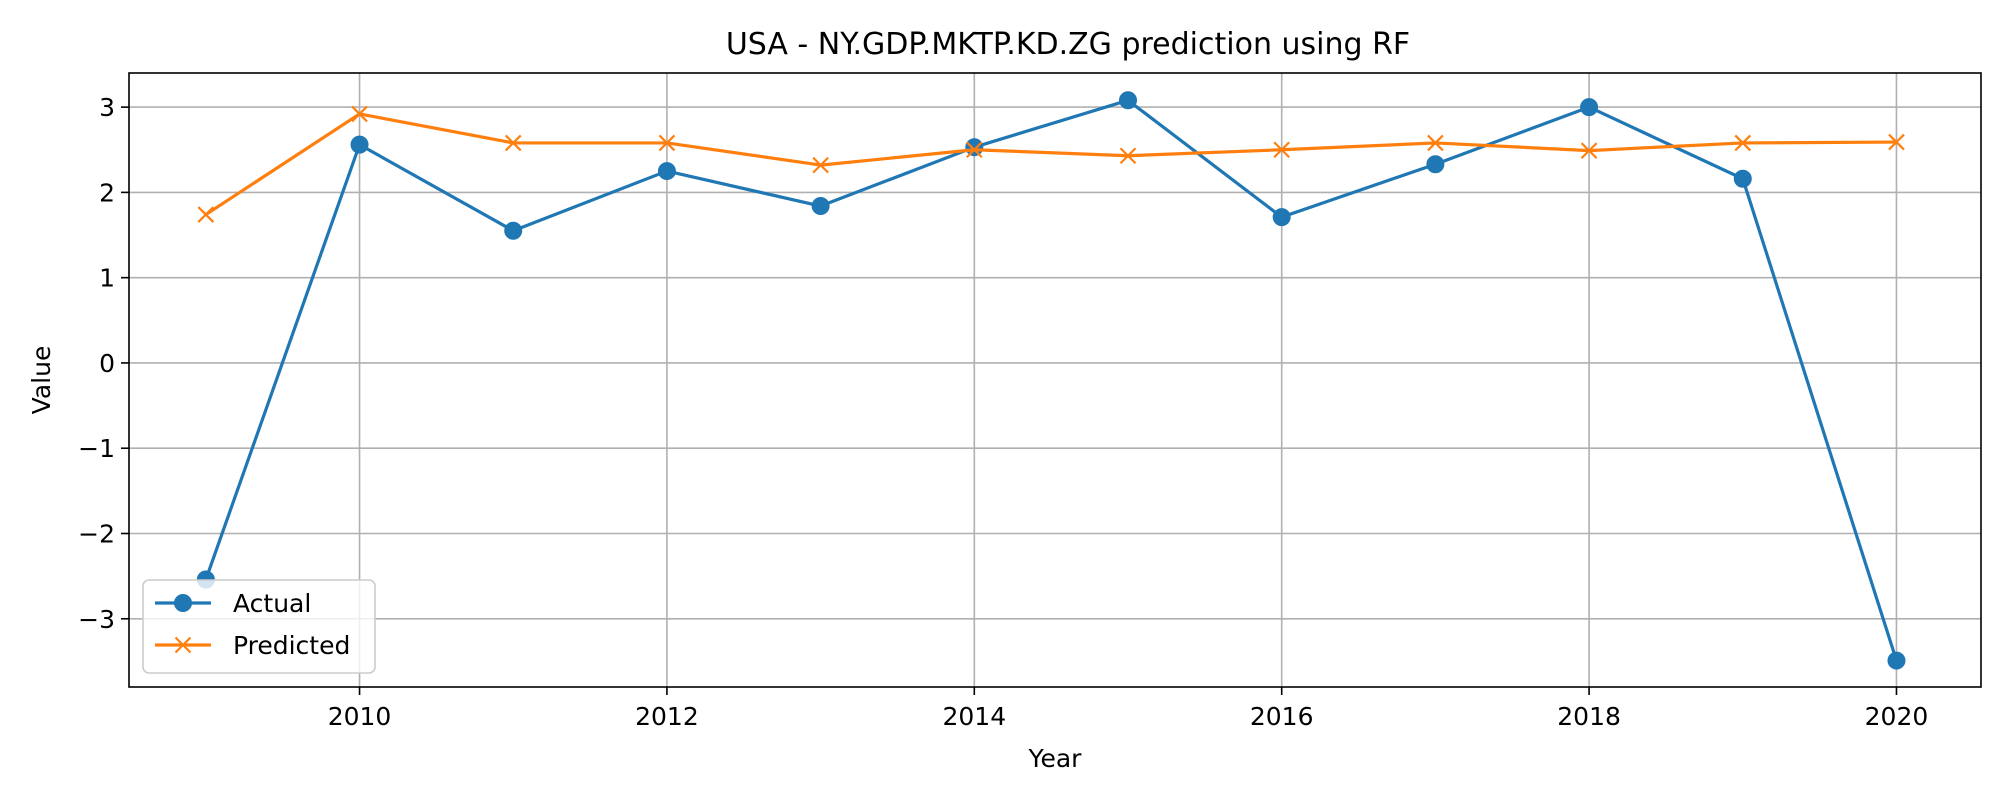  I want to click on x-tick-label: 2014, so click(974, 716).